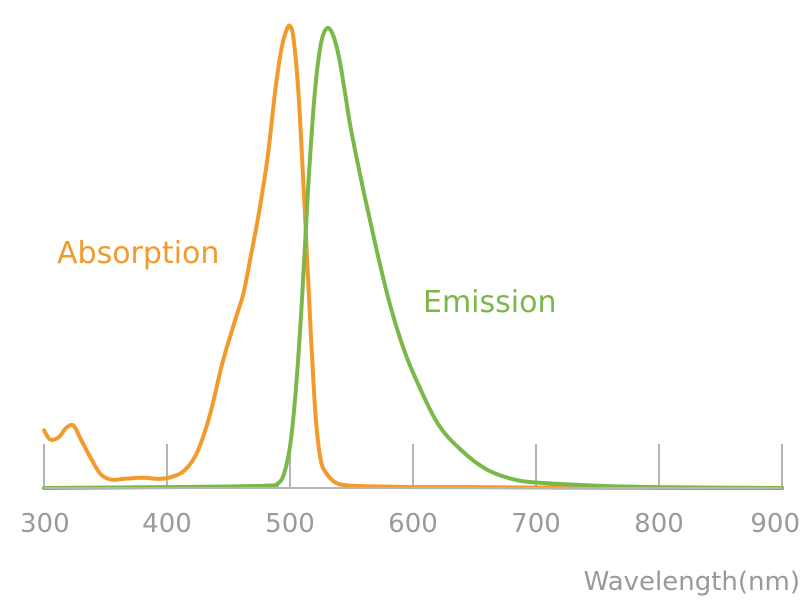  Describe the element at coordinates (138, 253) in the screenshot. I see `series-label-absorption: Absorption` at that location.